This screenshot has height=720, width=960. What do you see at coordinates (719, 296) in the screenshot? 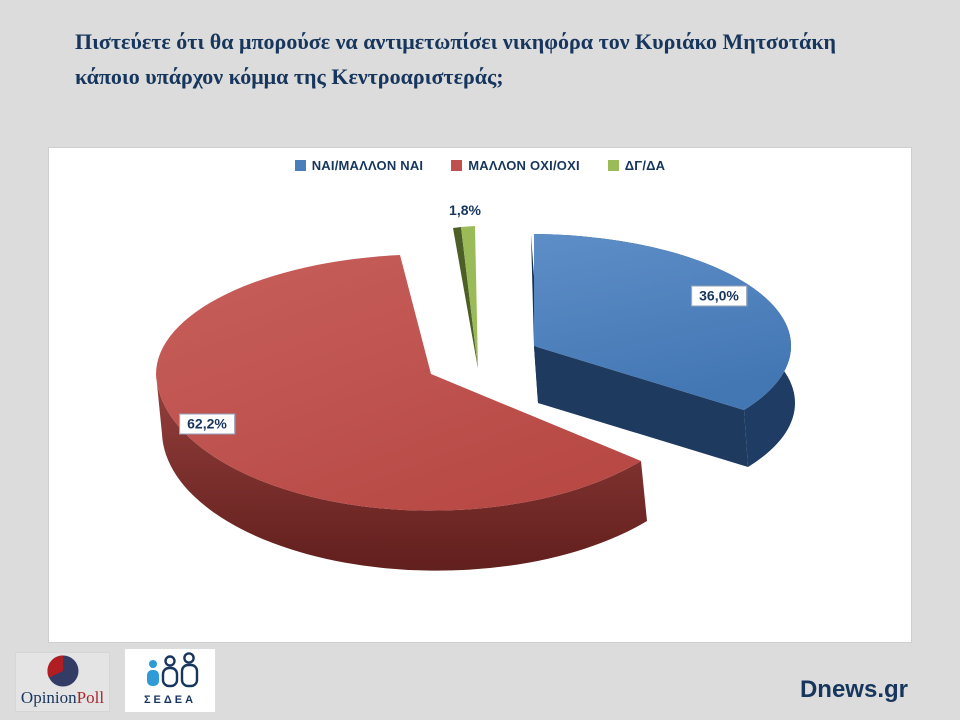
I see `data-label-yes: 36,0%` at bounding box center [719, 296].